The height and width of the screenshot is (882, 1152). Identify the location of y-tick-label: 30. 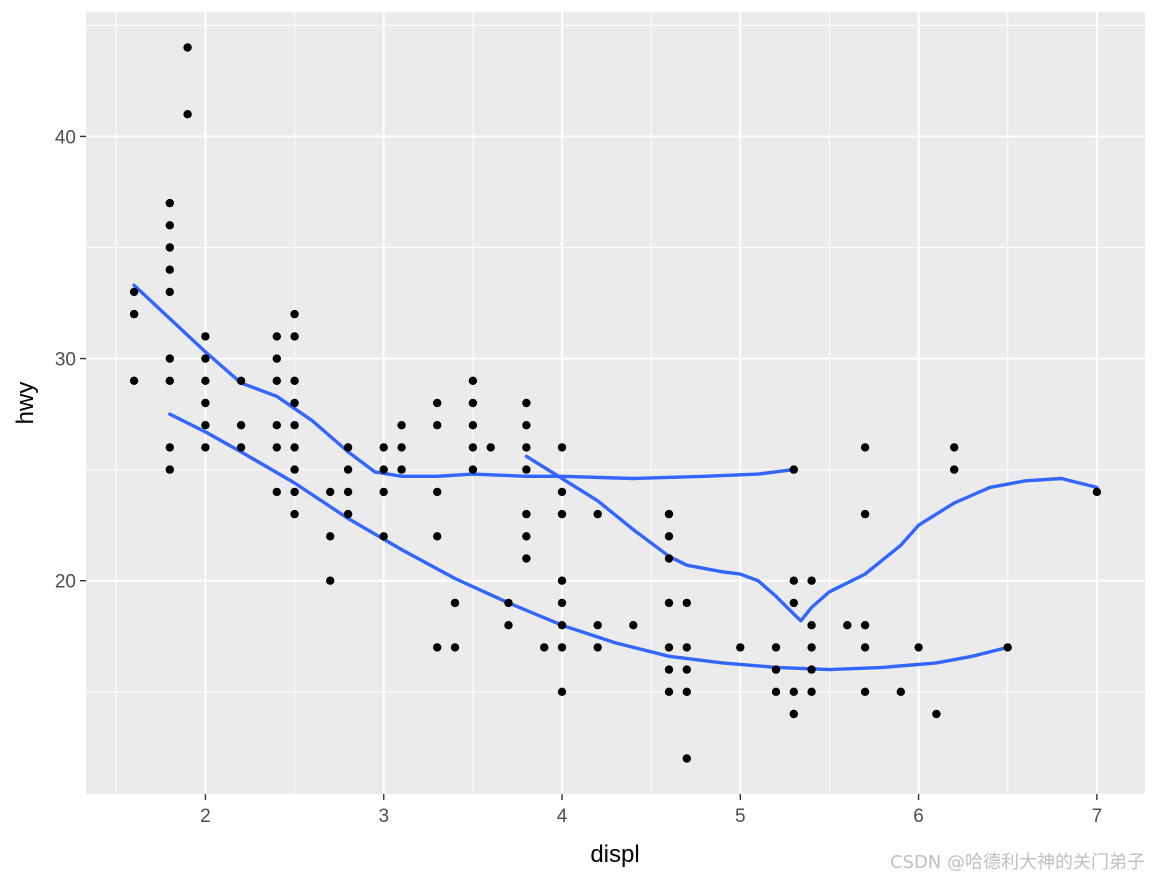
(65, 360).